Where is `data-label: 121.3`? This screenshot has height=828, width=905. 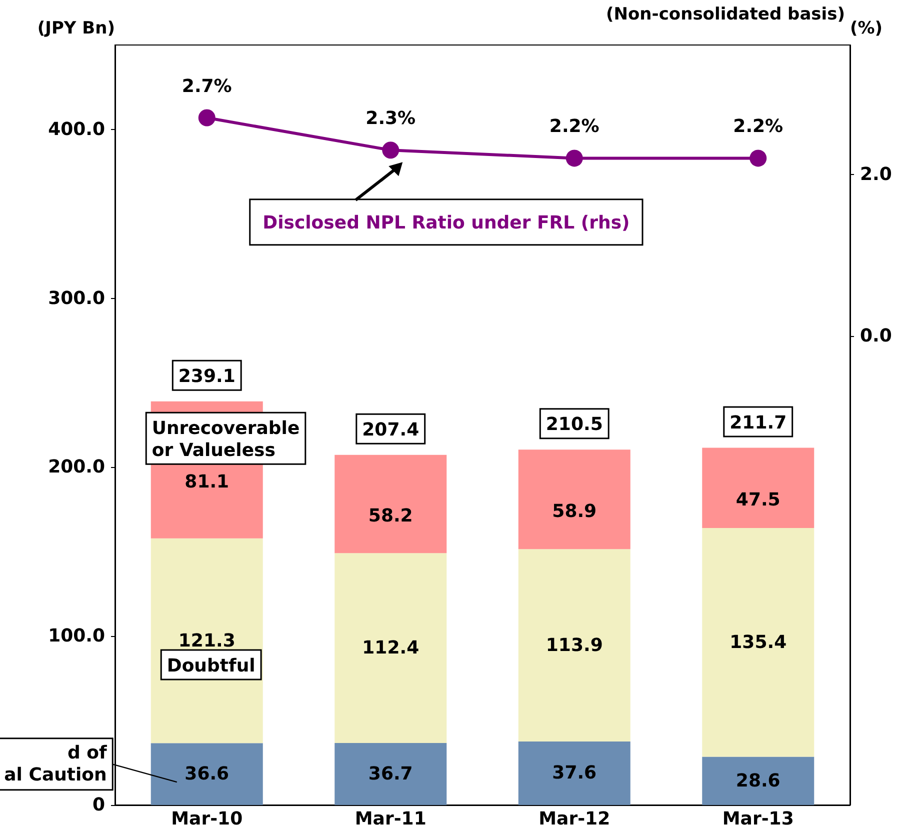 data-label: 121.3 is located at coordinates (207, 641).